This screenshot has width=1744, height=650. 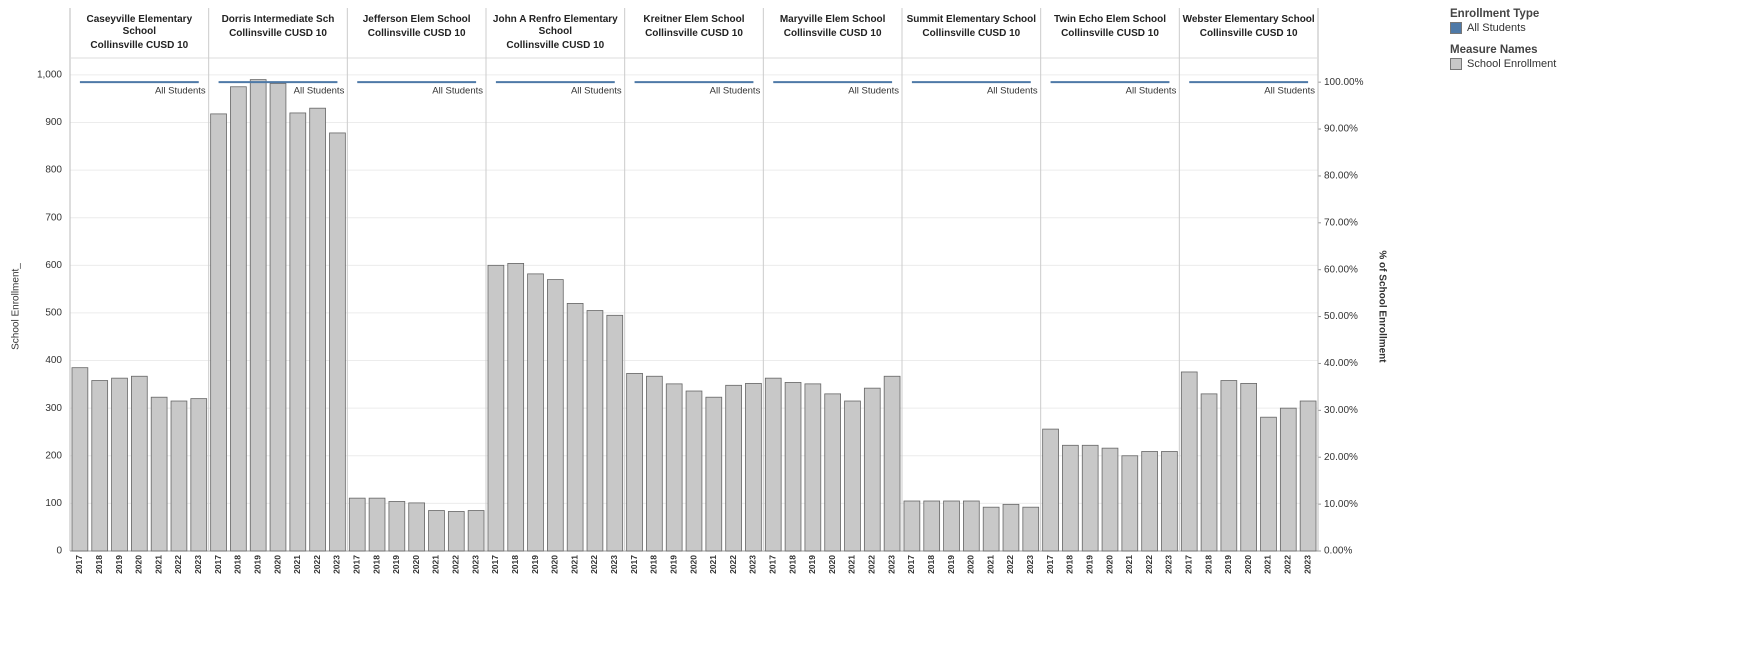 I want to click on legend: Enrollment Type All Students, so click(x=1495, y=21).